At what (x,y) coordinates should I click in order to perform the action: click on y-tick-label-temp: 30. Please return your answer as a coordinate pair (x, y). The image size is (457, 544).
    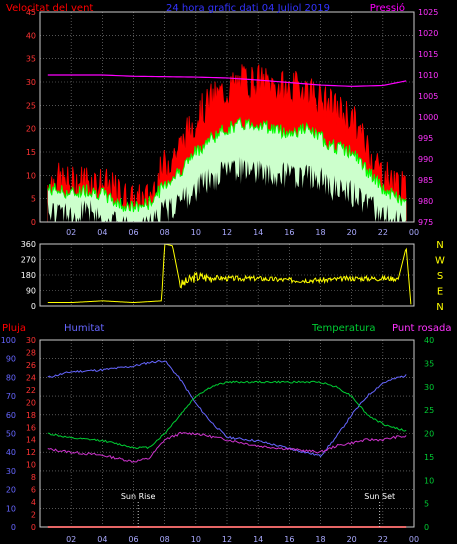
    Looking at the image, I should click on (31, 340).